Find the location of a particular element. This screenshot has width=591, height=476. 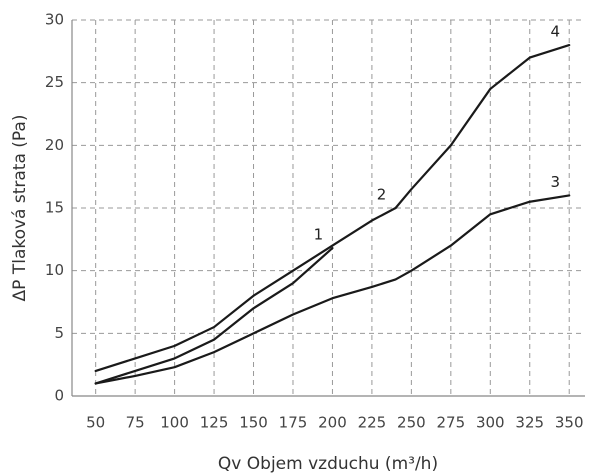

x-tick-label: 225 is located at coordinates (372, 423).